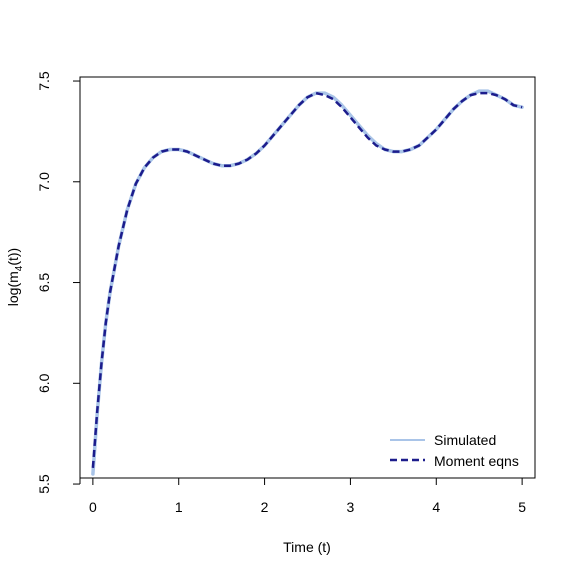 Image resolution: width=576 pixels, height=576 pixels. What do you see at coordinates (522, 507) in the screenshot?
I see `x-tick-label: 5` at bounding box center [522, 507].